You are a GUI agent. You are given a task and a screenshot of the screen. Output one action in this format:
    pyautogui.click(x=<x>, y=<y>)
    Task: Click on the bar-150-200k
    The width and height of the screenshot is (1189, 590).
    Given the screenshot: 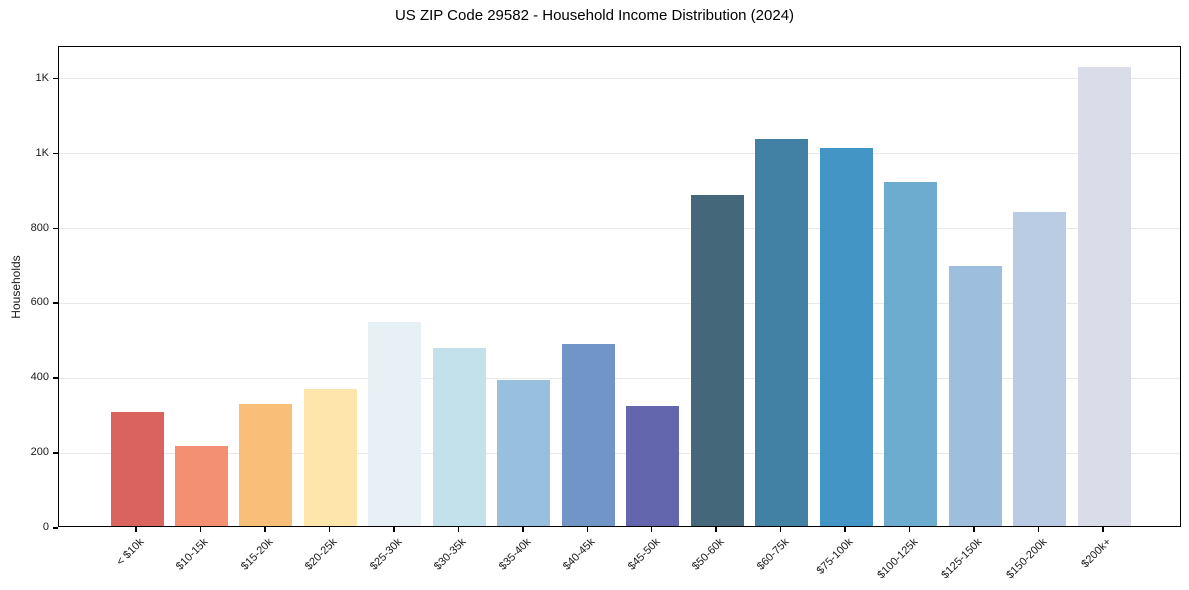 What is the action you would take?
    pyautogui.click(x=1040, y=368)
    